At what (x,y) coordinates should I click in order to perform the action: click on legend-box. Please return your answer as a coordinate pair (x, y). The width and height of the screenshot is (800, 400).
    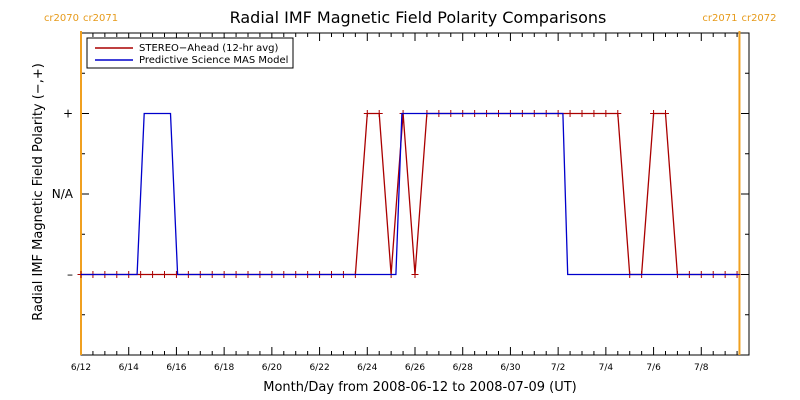
    Looking at the image, I should click on (190, 53).